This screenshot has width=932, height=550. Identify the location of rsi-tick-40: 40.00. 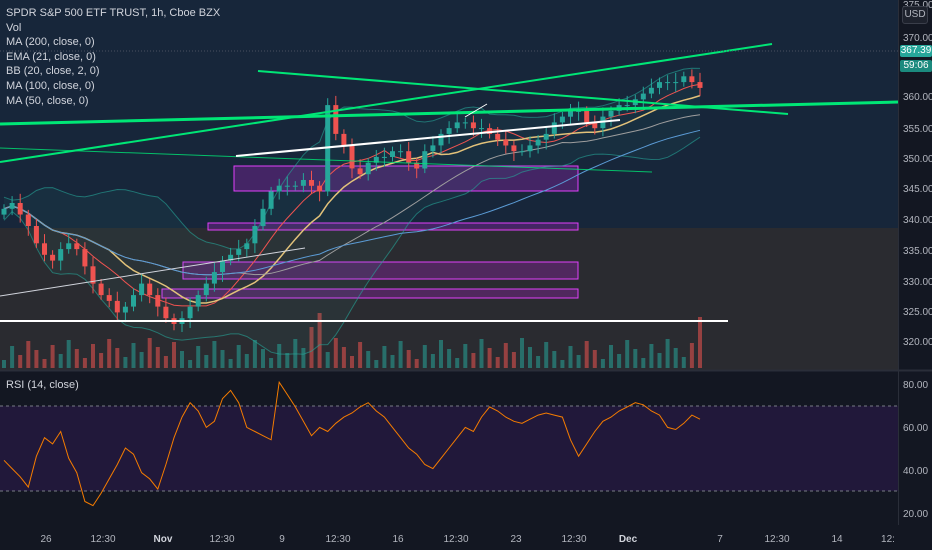
(915, 471).